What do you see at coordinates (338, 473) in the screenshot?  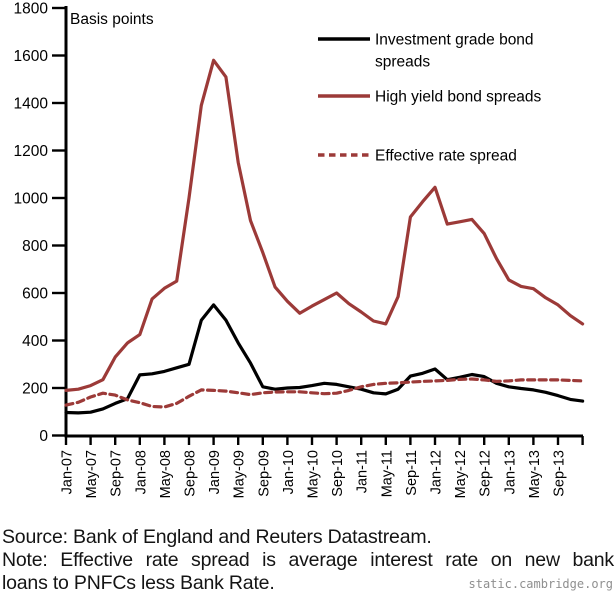 I see `x-tick-label: Sep-10` at bounding box center [338, 473].